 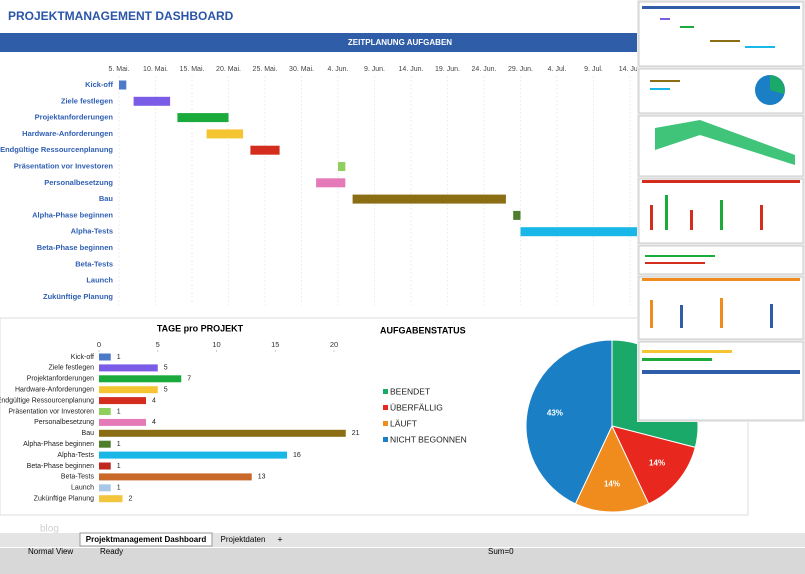 I want to click on x-tick-label: 4. Jun., so click(x=337, y=69).